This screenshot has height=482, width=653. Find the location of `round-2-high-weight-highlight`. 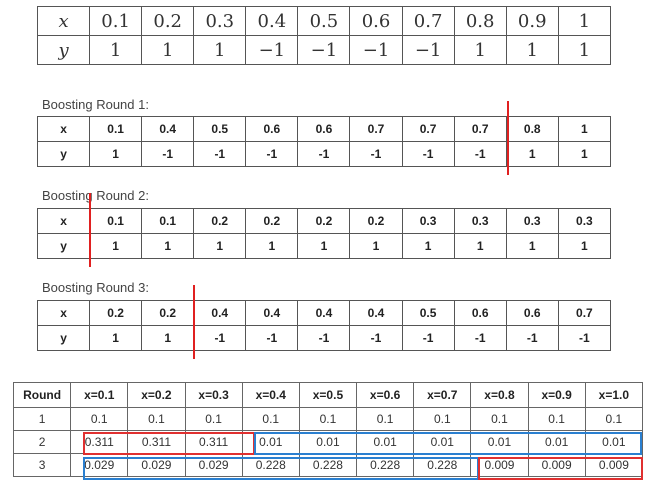

round-2-high-weight-highlight is located at coordinates (169, 443).